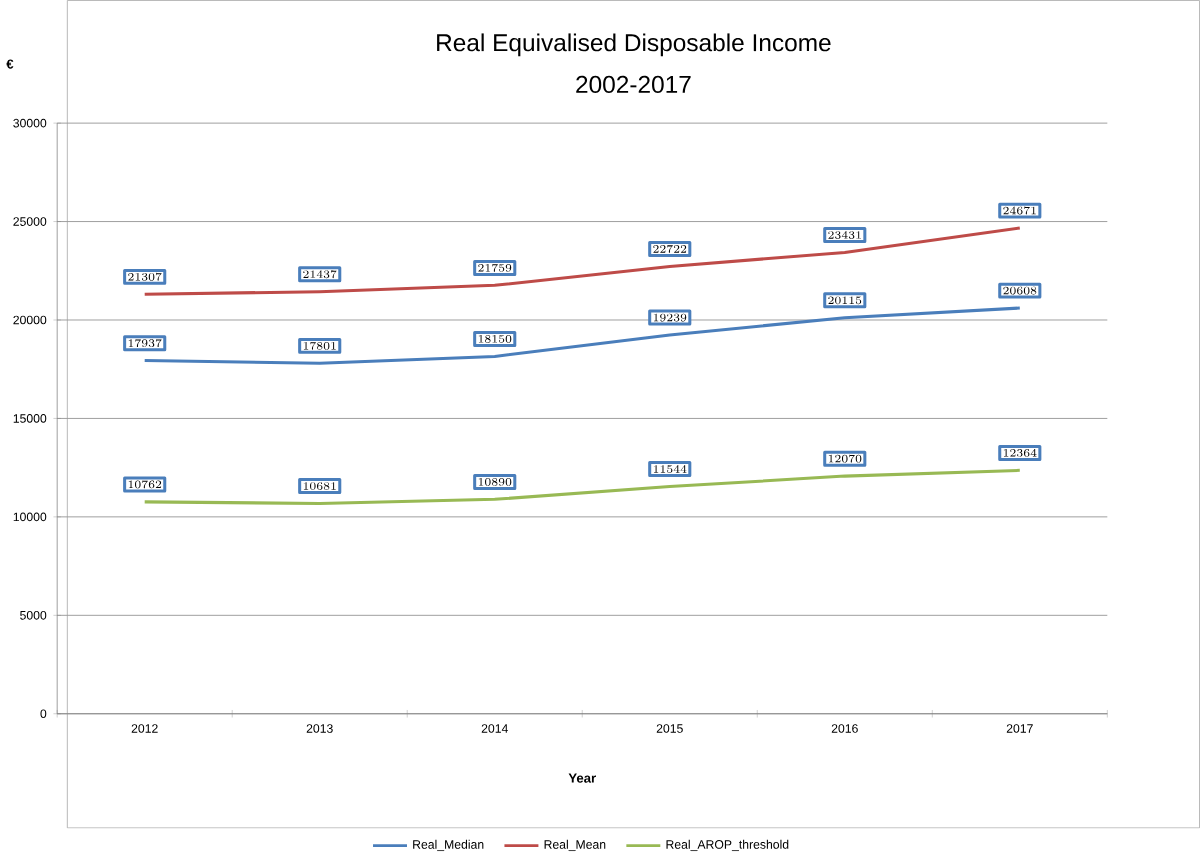  What do you see at coordinates (30, 320) in the screenshot?
I see `y-tick-label: 20000` at bounding box center [30, 320].